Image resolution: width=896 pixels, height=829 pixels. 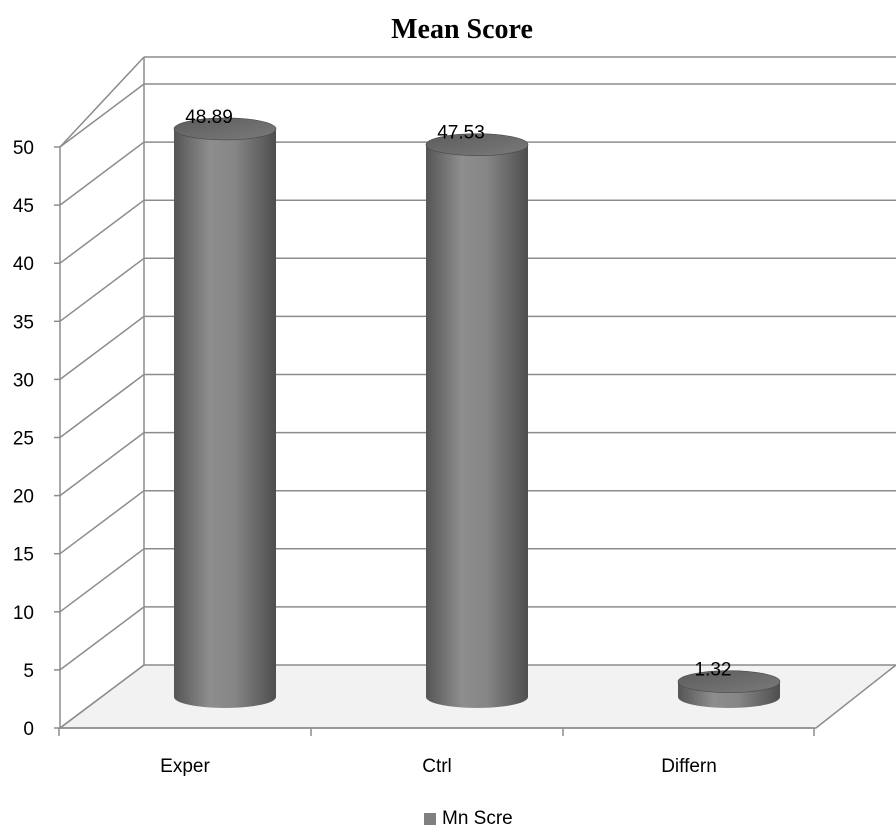 I want to click on y-tick-label: 5, so click(x=28, y=671).